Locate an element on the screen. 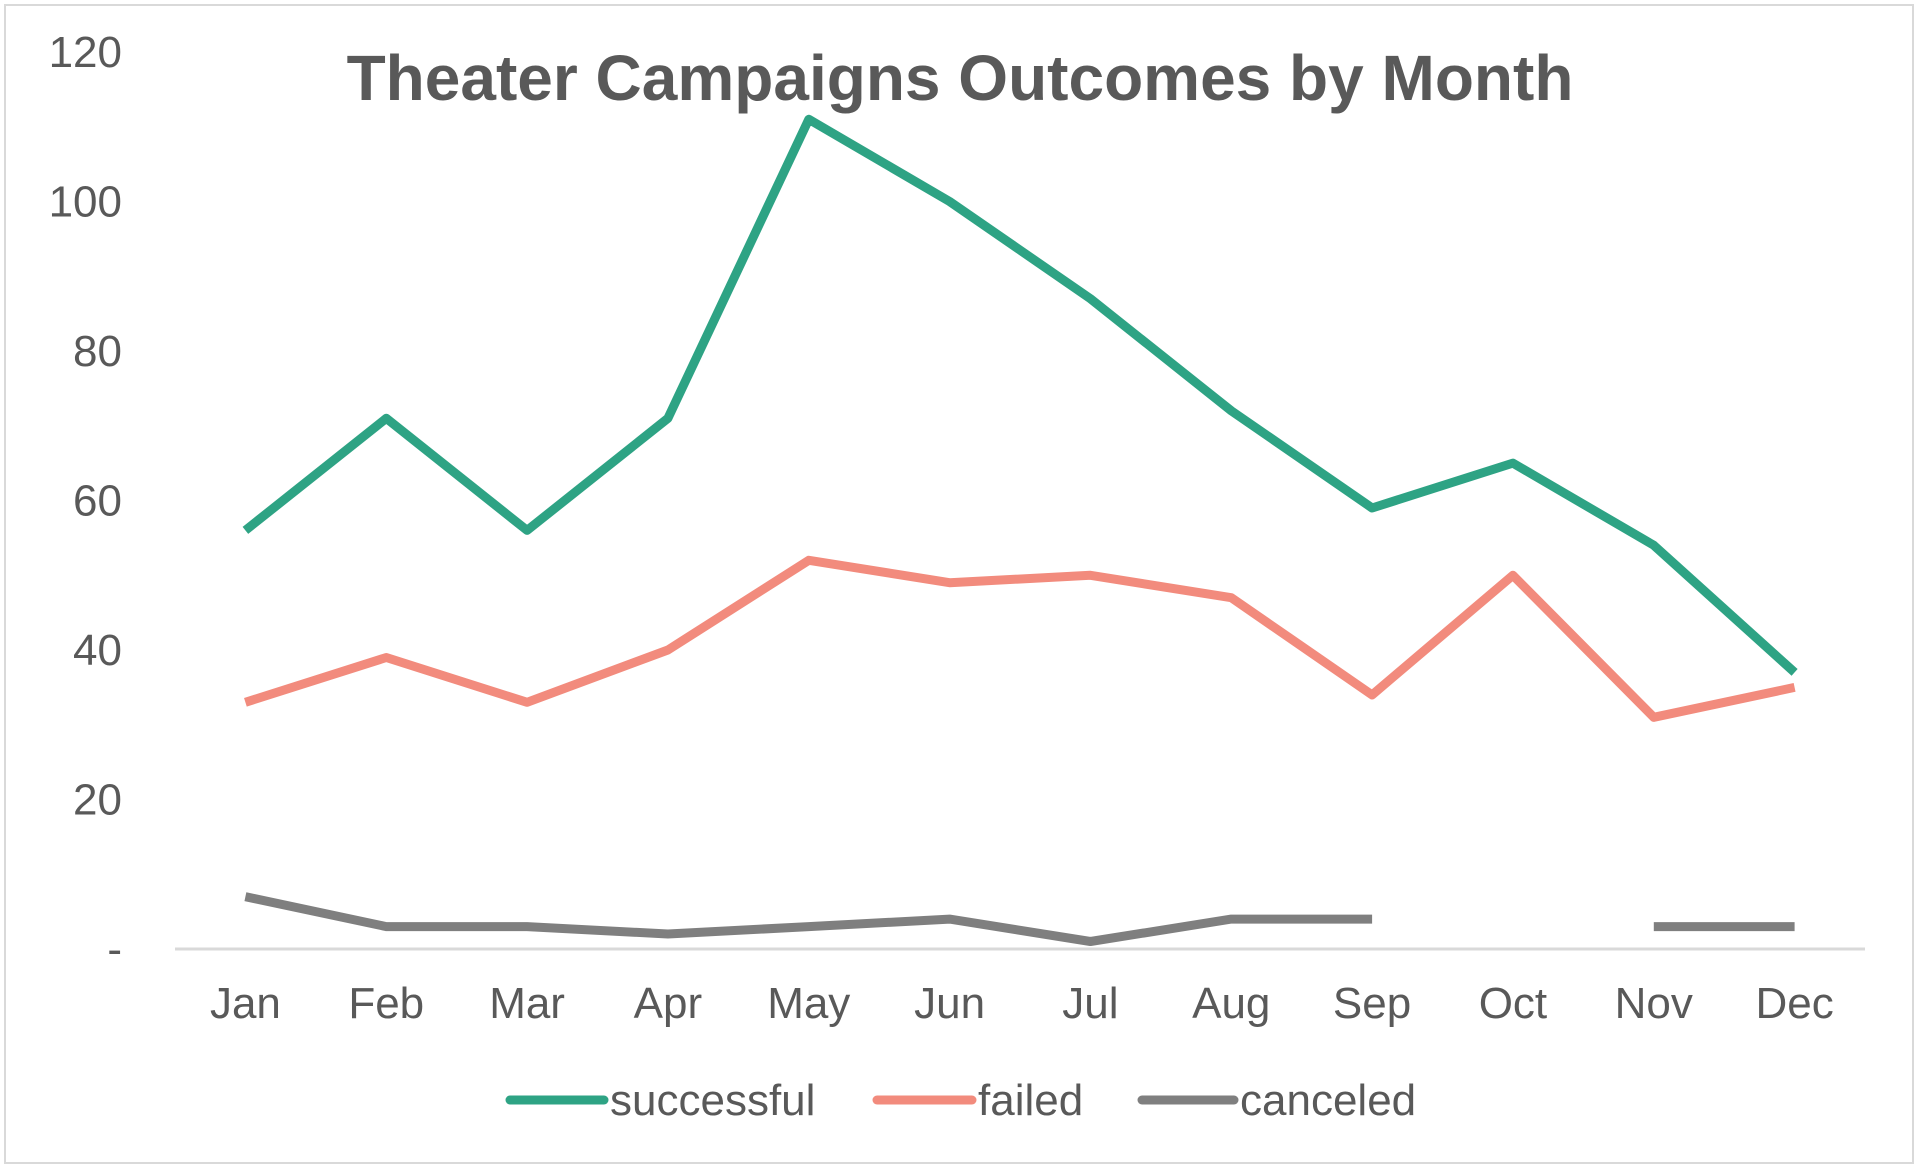 Image resolution: width=1920 pixels, height=1173 pixels. series-canceled is located at coordinates (1020, 919).